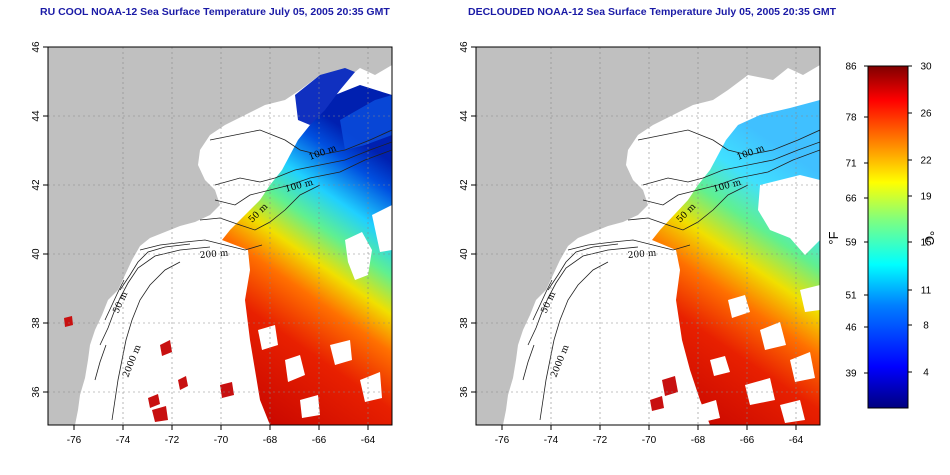  I want to click on colorbar-gradient, so click(888, 237).